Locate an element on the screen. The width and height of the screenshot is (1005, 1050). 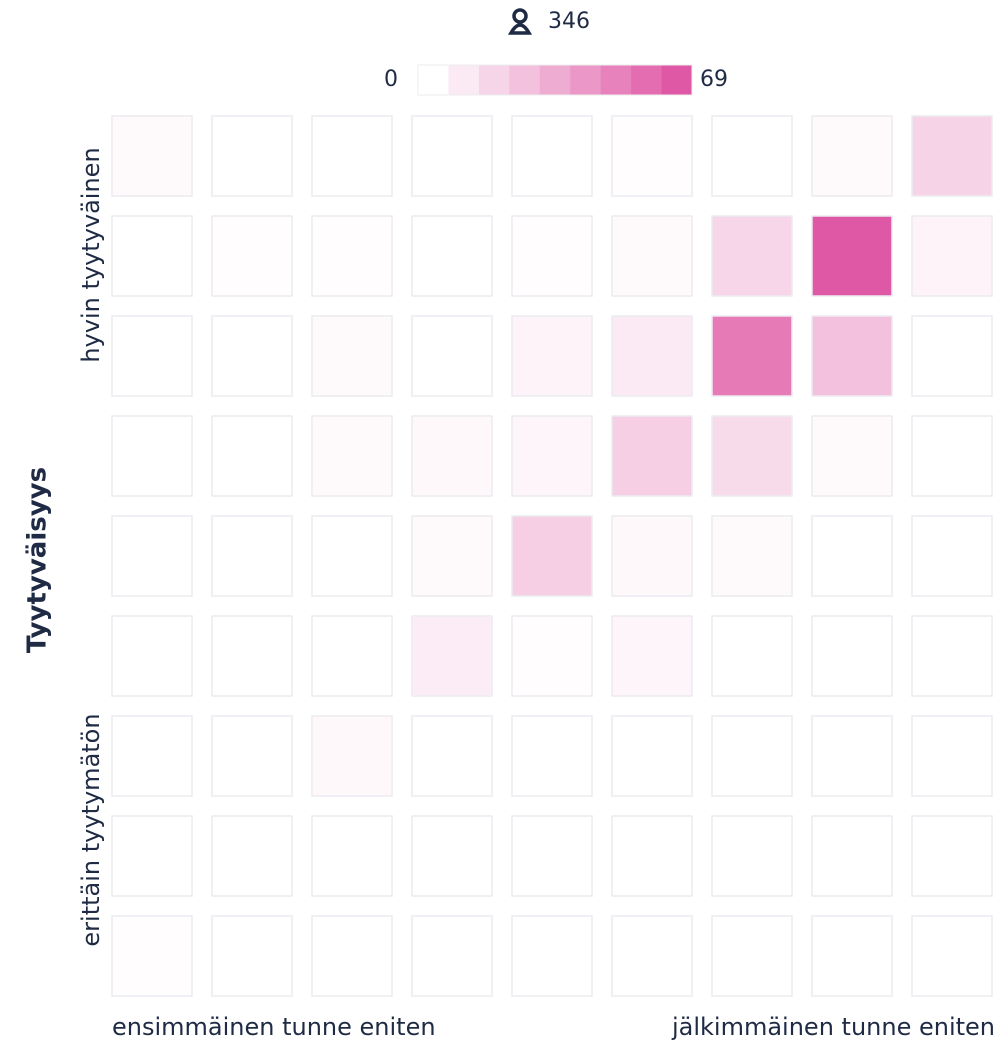
colorbar-min: 0 is located at coordinates (391, 79).